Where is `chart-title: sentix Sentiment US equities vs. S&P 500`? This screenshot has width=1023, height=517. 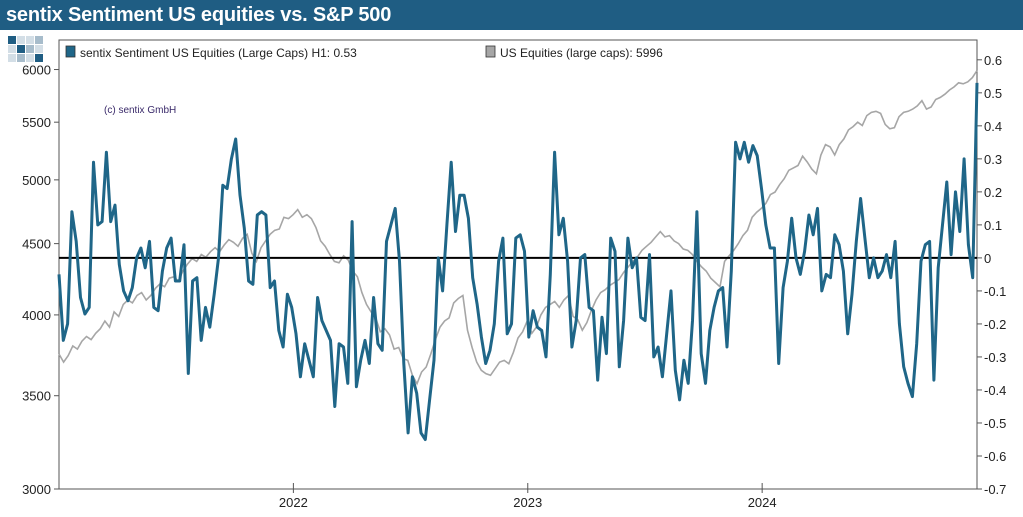
chart-title: sentix Sentiment US equities vs. S&P 500 is located at coordinates (199, 15).